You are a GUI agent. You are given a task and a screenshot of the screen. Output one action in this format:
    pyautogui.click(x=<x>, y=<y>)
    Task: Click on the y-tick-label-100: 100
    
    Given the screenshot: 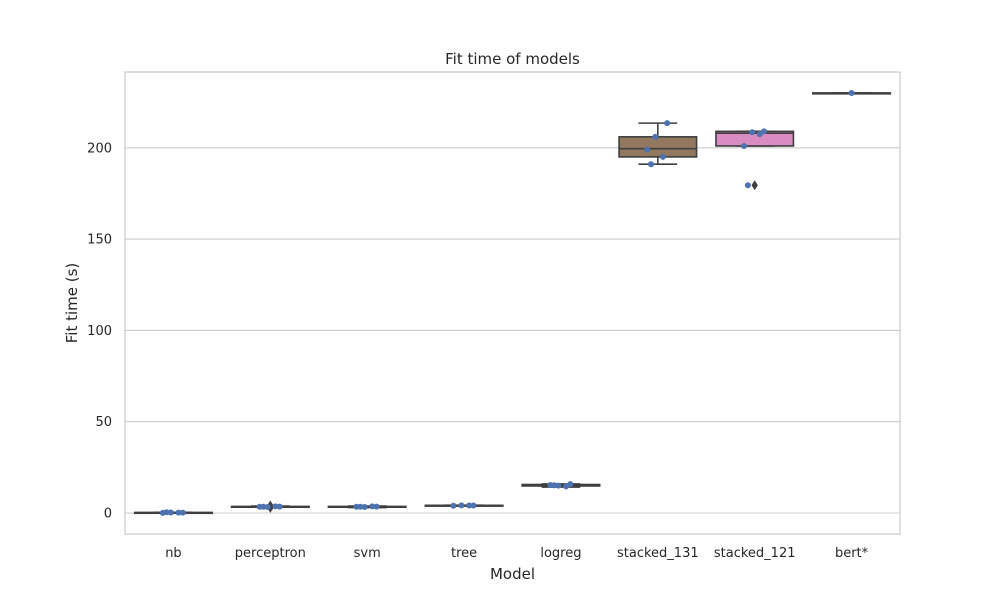 What is the action you would take?
    pyautogui.click(x=99, y=331)
    